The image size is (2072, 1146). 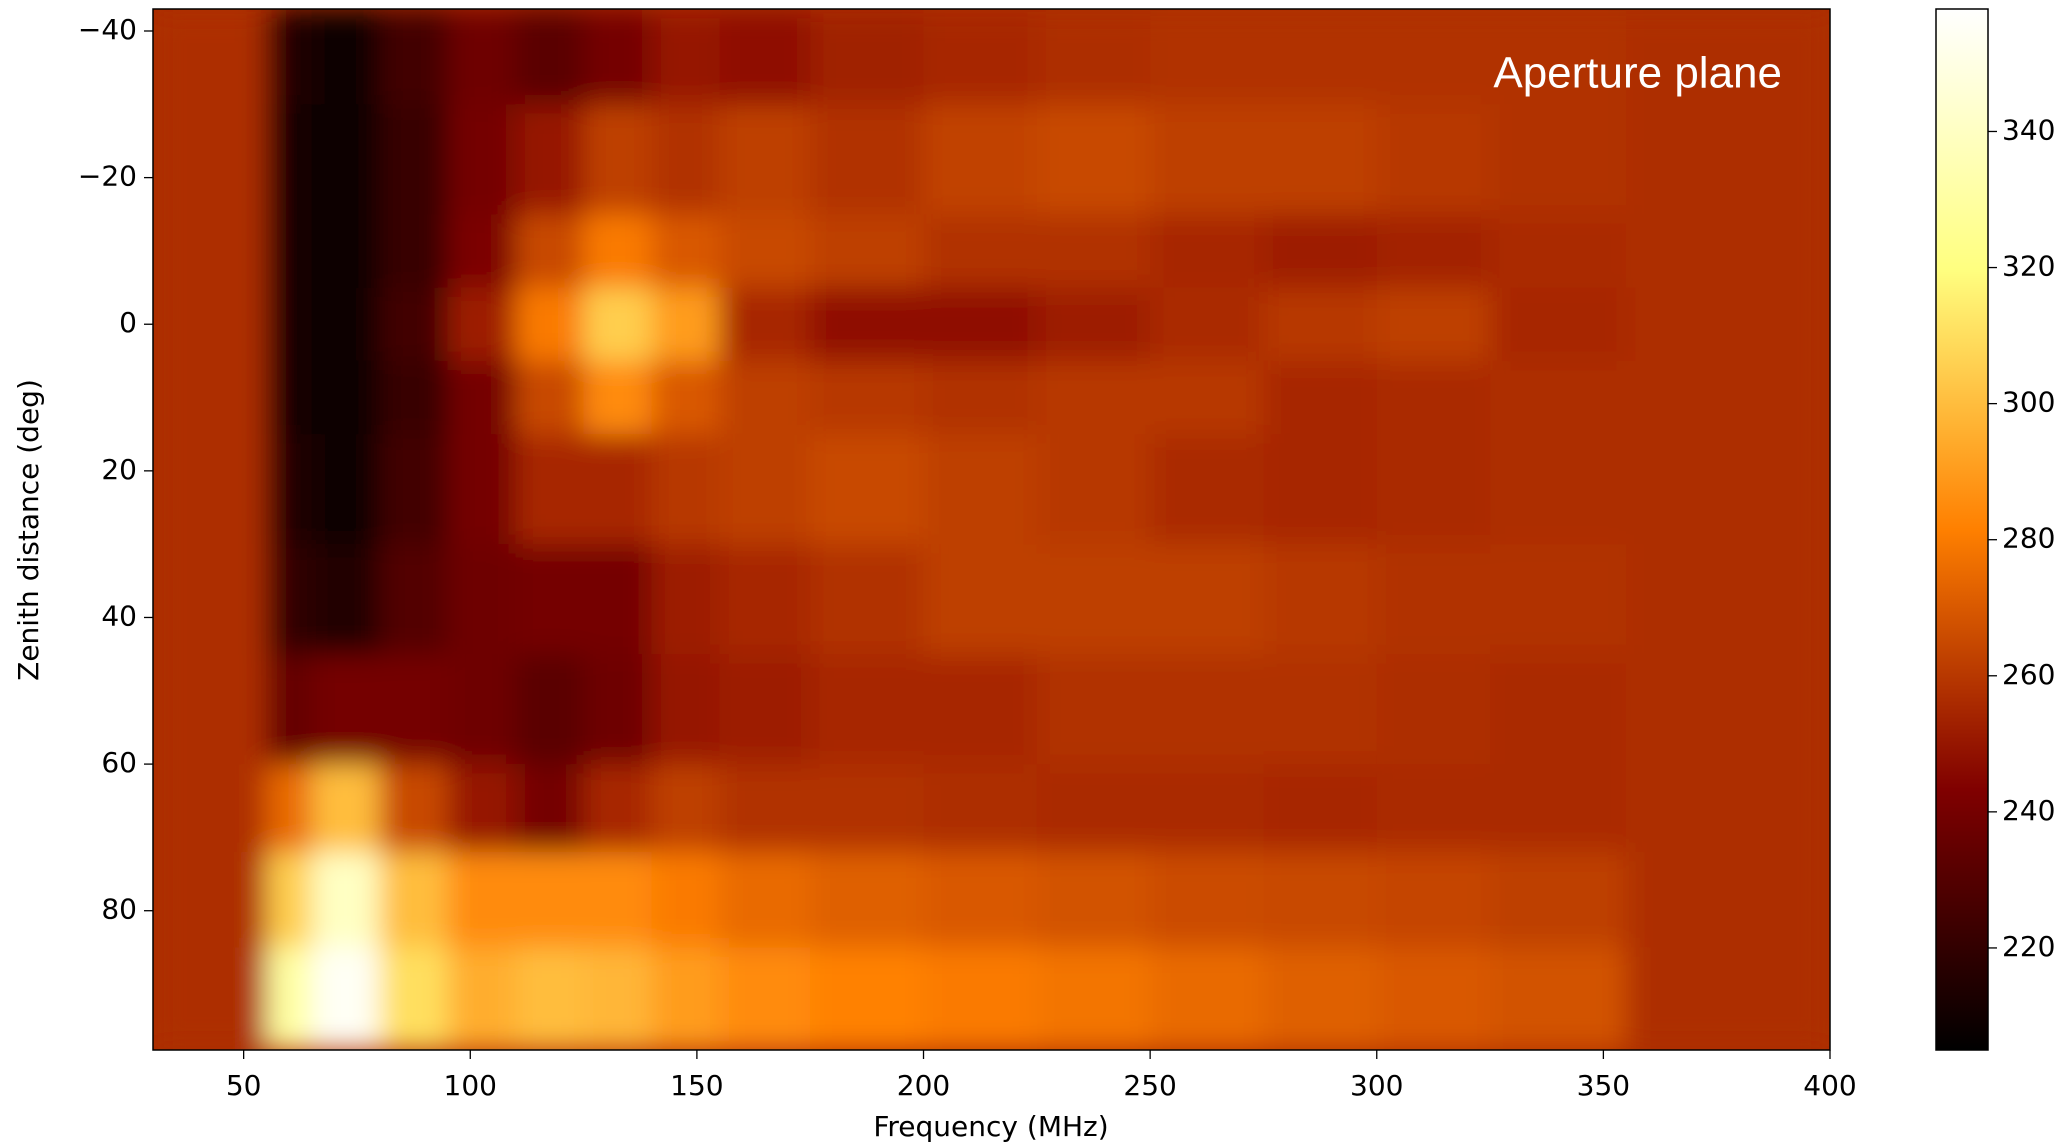 I want to click on x-tick-label: 50, so click(x=244, y=1085).